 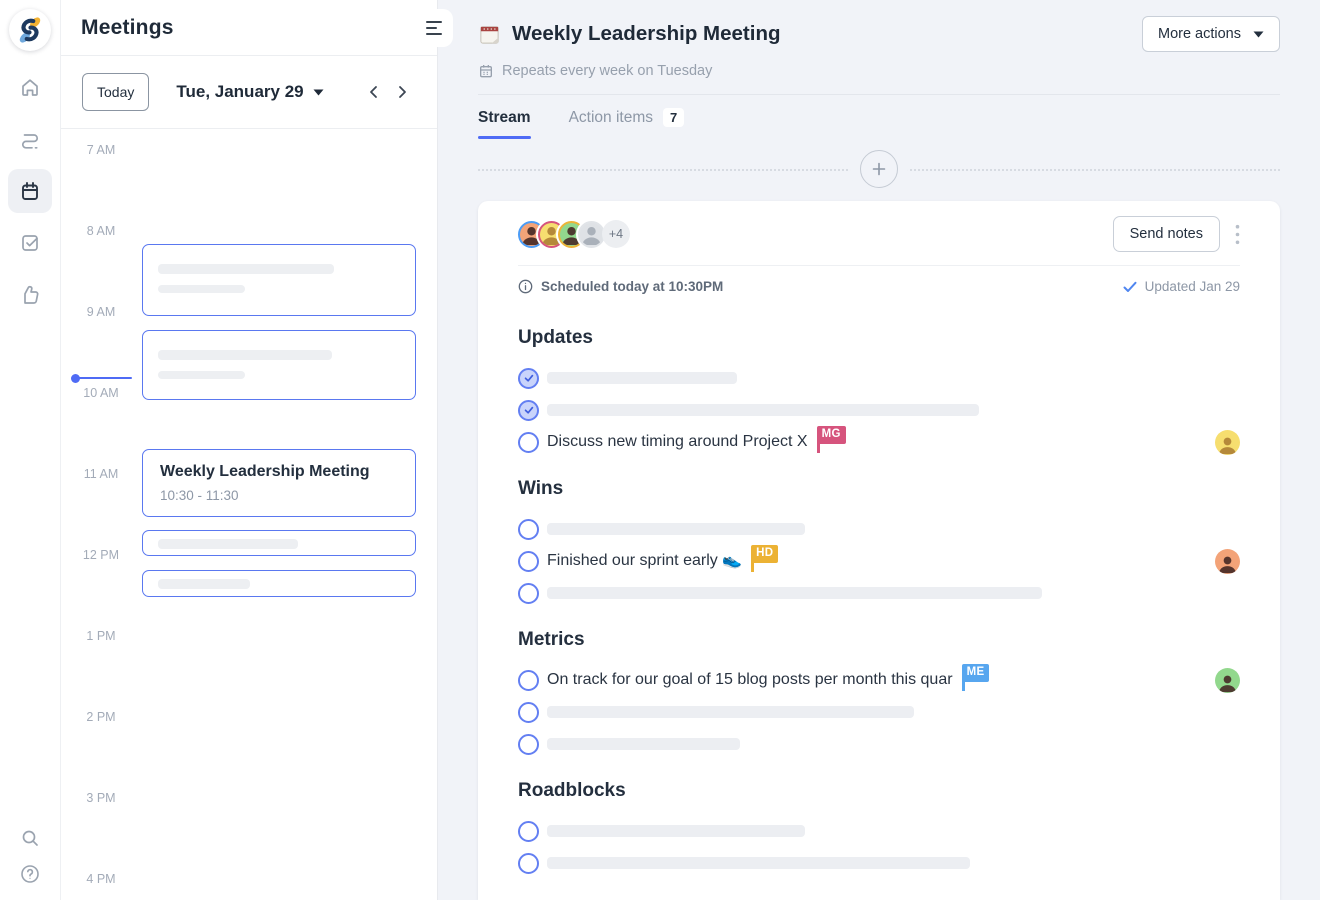 What do you see at coordinates (645, 560) in the screenshot?
I see `item-text: Finished our sprint early 👟` at bounding box center [645, 560].